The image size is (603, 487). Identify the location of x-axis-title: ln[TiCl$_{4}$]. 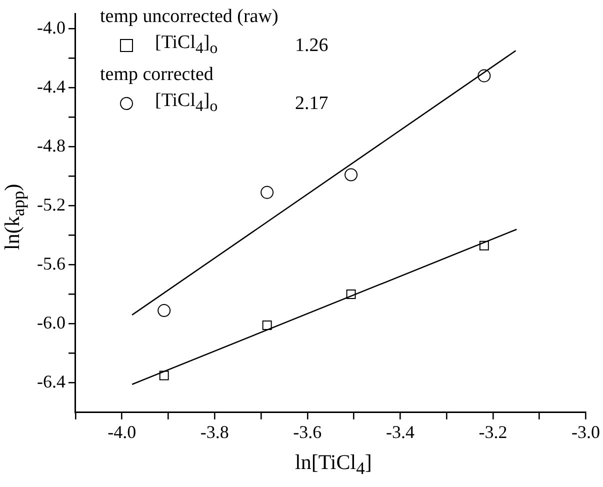
(333, 465).